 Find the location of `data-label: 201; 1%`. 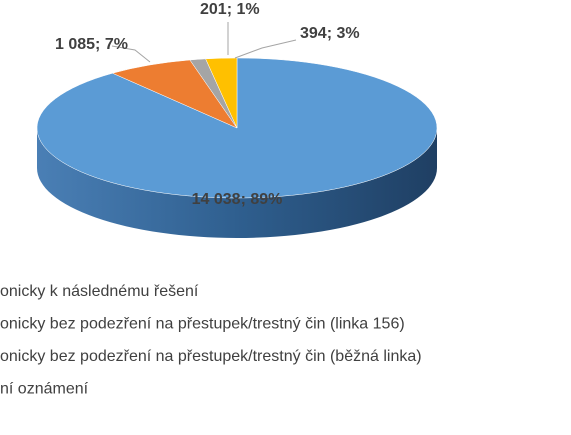

data-label: 201; 1% is located at coordinates (230, 9).